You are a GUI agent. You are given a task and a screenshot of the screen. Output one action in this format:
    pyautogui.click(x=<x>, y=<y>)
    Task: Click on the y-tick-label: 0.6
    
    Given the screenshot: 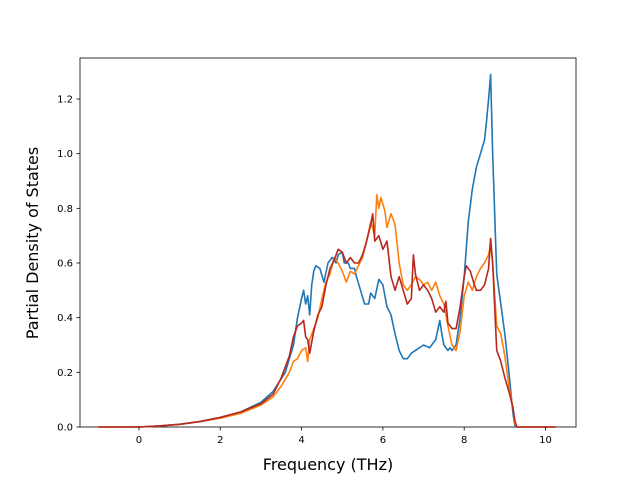 What is the action you would take?
    pyautogui.click(x=65, y=264)
    